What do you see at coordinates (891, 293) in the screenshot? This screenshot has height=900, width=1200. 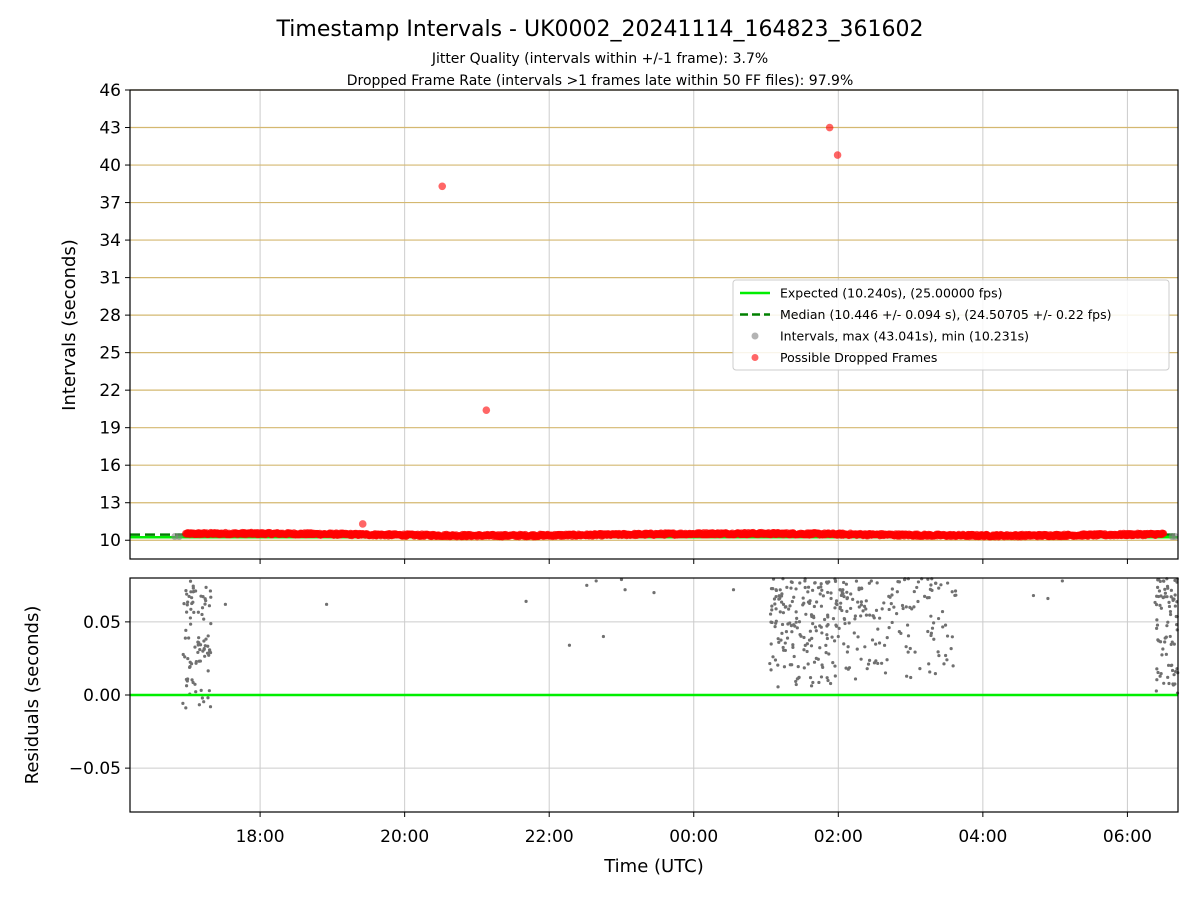 I see `legend-entry-label: Expected (10.240s), (25.00000 fps)` at bounding box center [891, 293].